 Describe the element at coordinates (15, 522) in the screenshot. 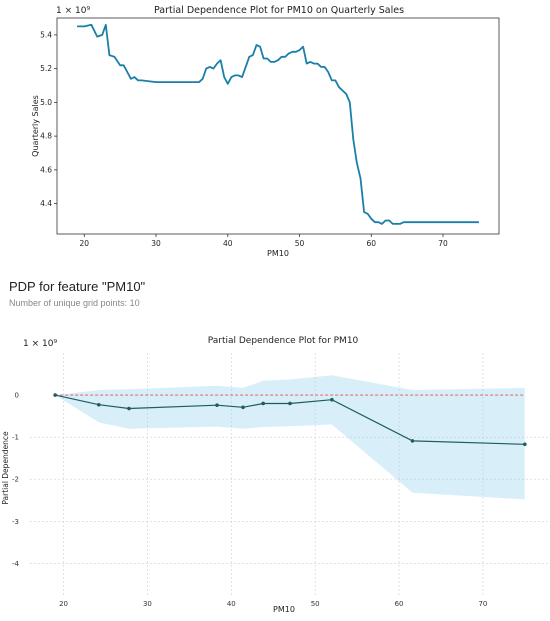

I see `y-tick-label: -3` at that location.